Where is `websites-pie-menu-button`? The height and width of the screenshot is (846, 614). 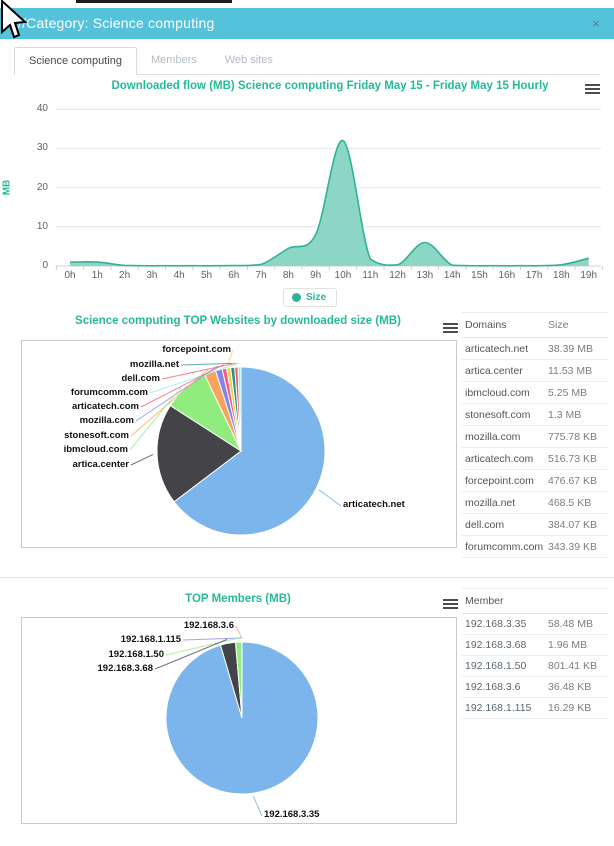
websites-pie-menu-button is located at coordinates (450, 328).